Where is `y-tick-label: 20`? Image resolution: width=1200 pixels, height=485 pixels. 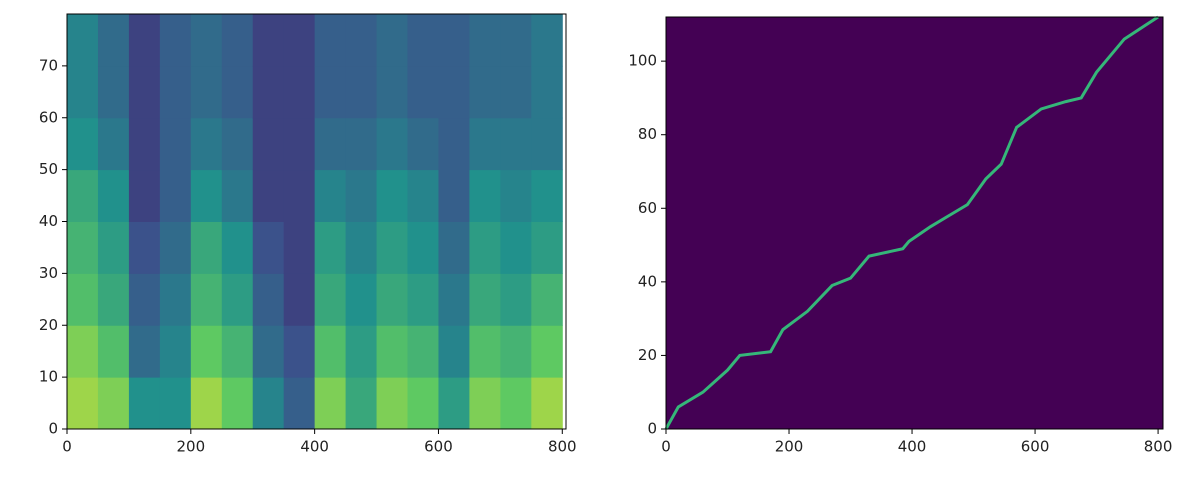 y-tick-label: 20 is located at coordinates (647, 355).